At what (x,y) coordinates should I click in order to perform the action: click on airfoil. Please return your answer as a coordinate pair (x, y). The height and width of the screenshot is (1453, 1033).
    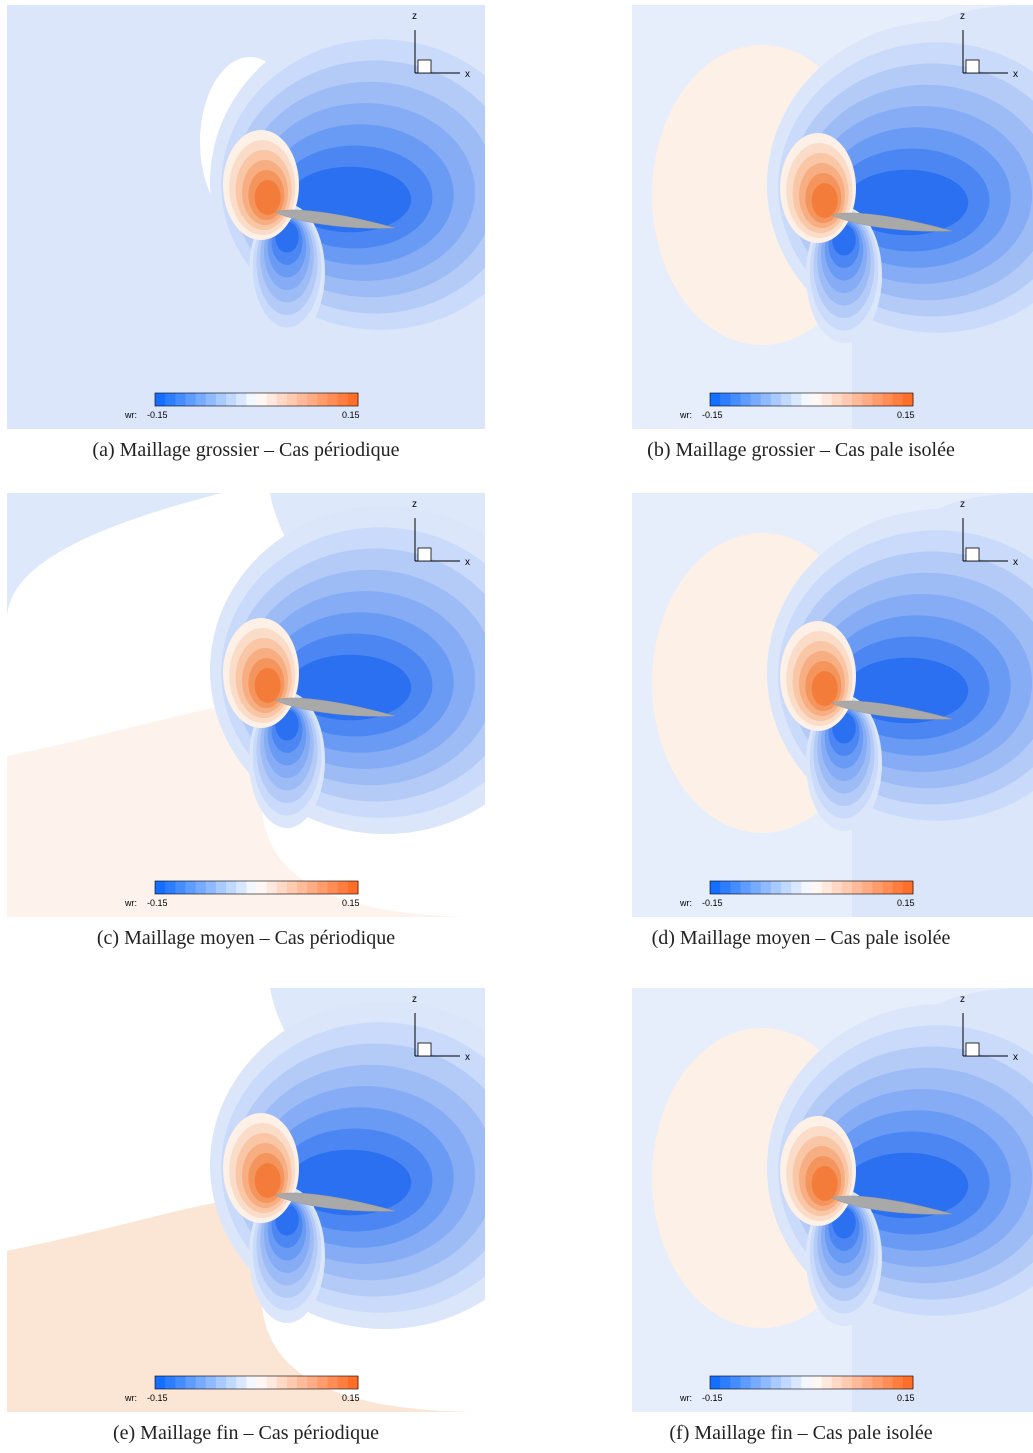
    Looking at the image, I should click on (335, 707).